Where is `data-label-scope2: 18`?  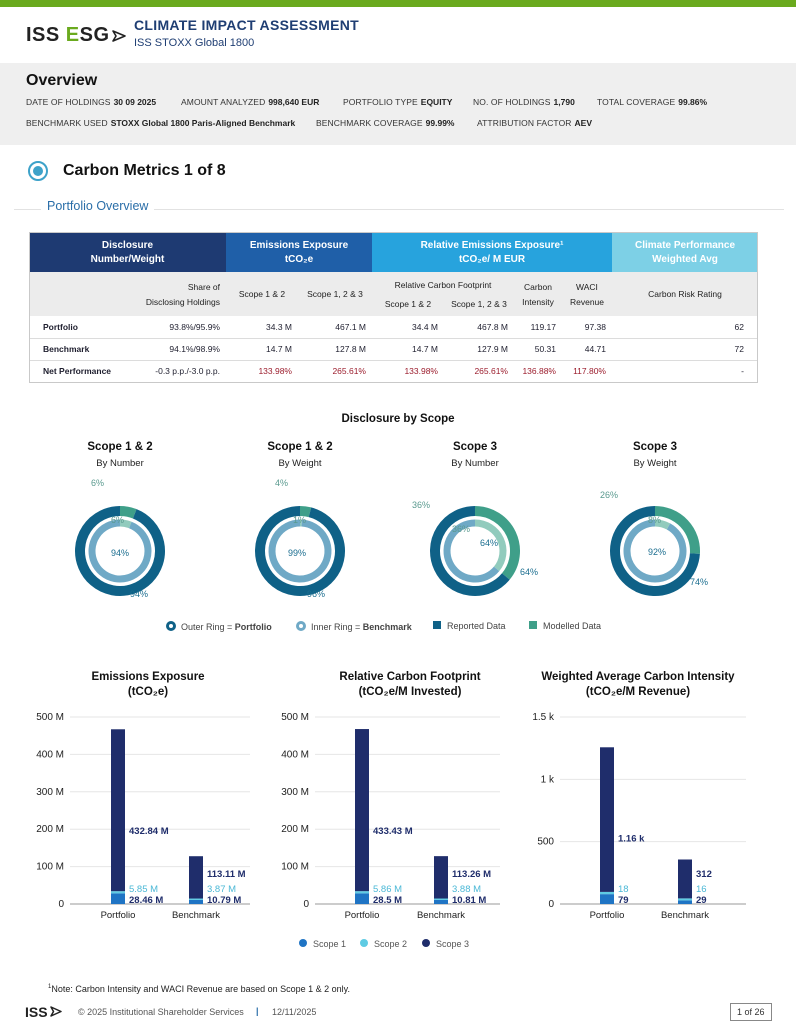
data-label-scope2: 18 is located at coordinates (623, 889).